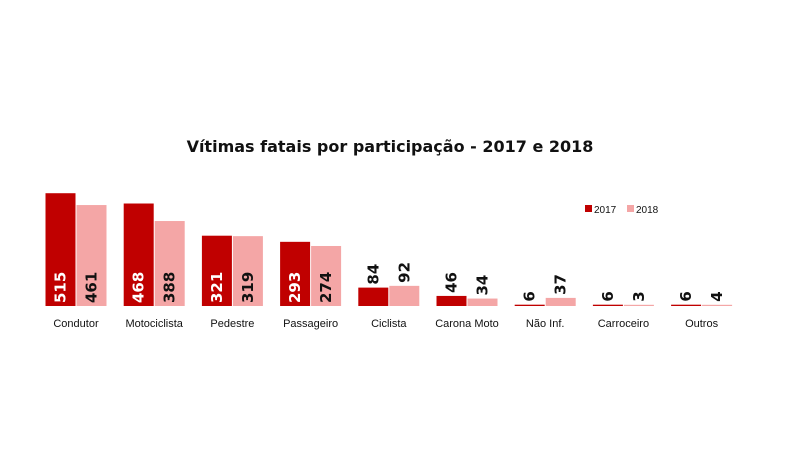 Image resolution: width=800 pixels, height=464 pixels. I want to click on data-label: 274, so click(326, 287).